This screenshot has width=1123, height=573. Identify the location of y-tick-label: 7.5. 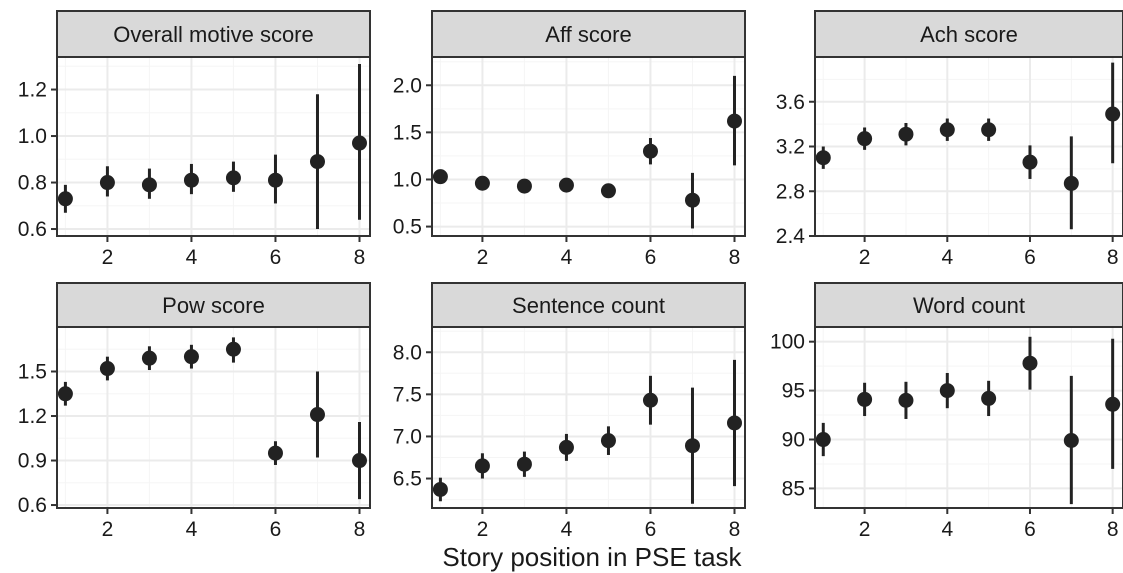
(407, 394).